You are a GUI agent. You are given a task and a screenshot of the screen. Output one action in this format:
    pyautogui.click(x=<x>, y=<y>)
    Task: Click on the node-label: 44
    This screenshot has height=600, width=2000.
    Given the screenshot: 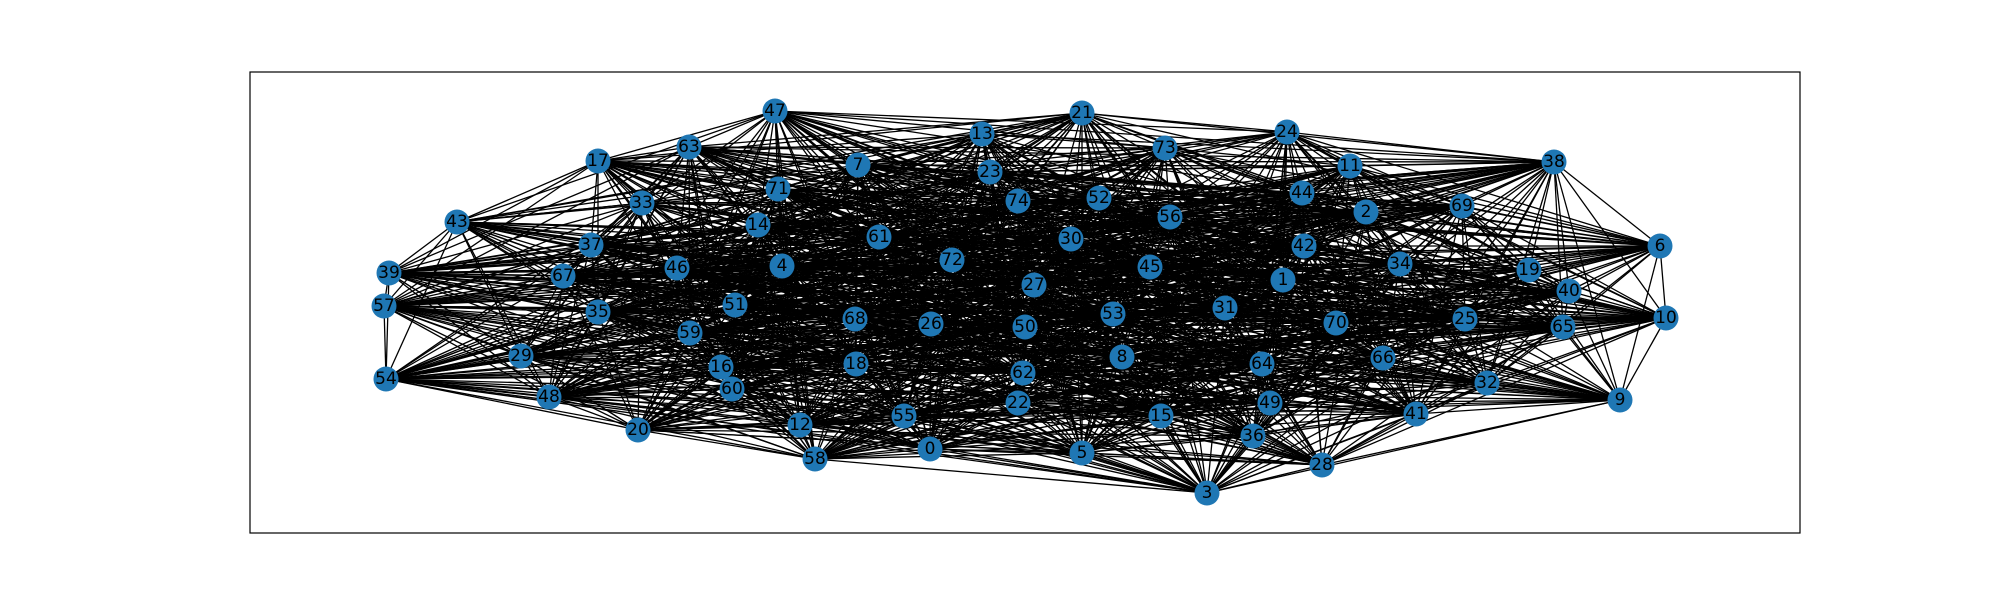 What is the action you would take?
    pyautogui.click(x=1302, y=193)
    